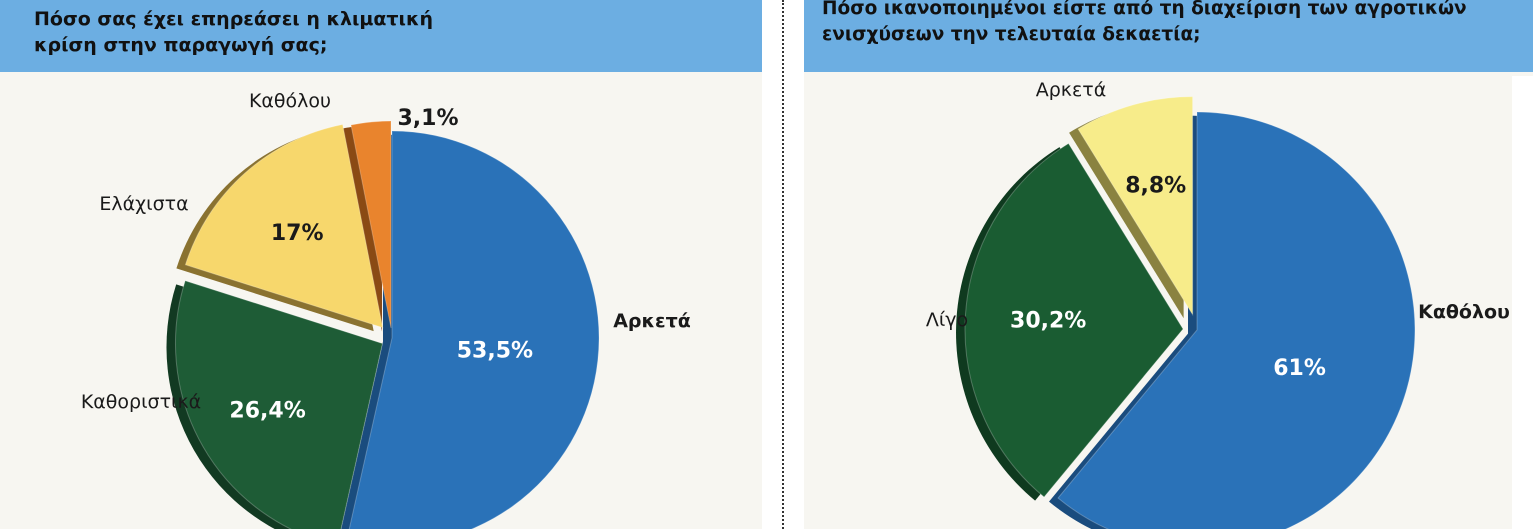  What do you see at coordinates (1048, 321) in the screenshot?
I see `value-label-1-1: 30,2%` at bounding box center [1048, 321].